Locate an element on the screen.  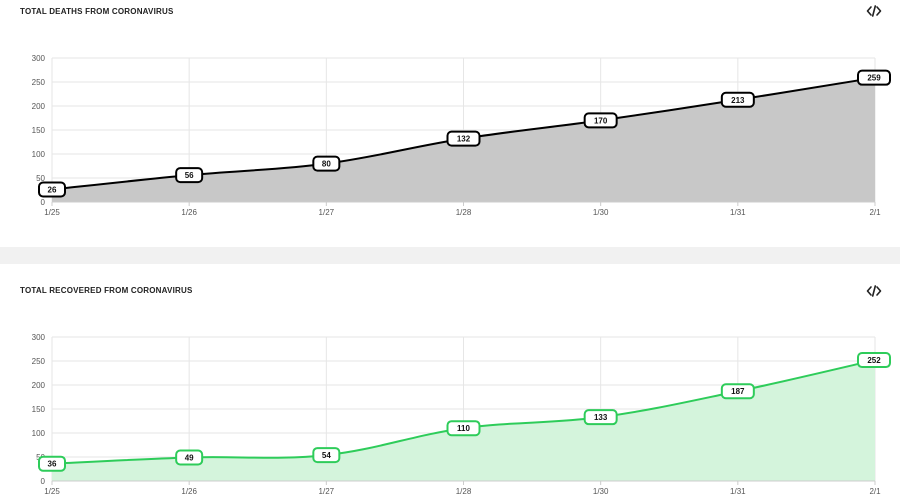
data-label: 110 is located at coordinates (463, 428).